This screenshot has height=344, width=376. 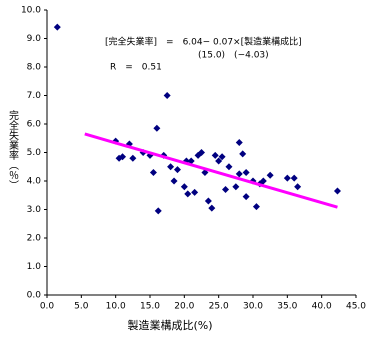 What do you see at coordinates (253, 307) in the screenshot?
I see `x-tick-label: 30.0` at bounding box center [253, 307].